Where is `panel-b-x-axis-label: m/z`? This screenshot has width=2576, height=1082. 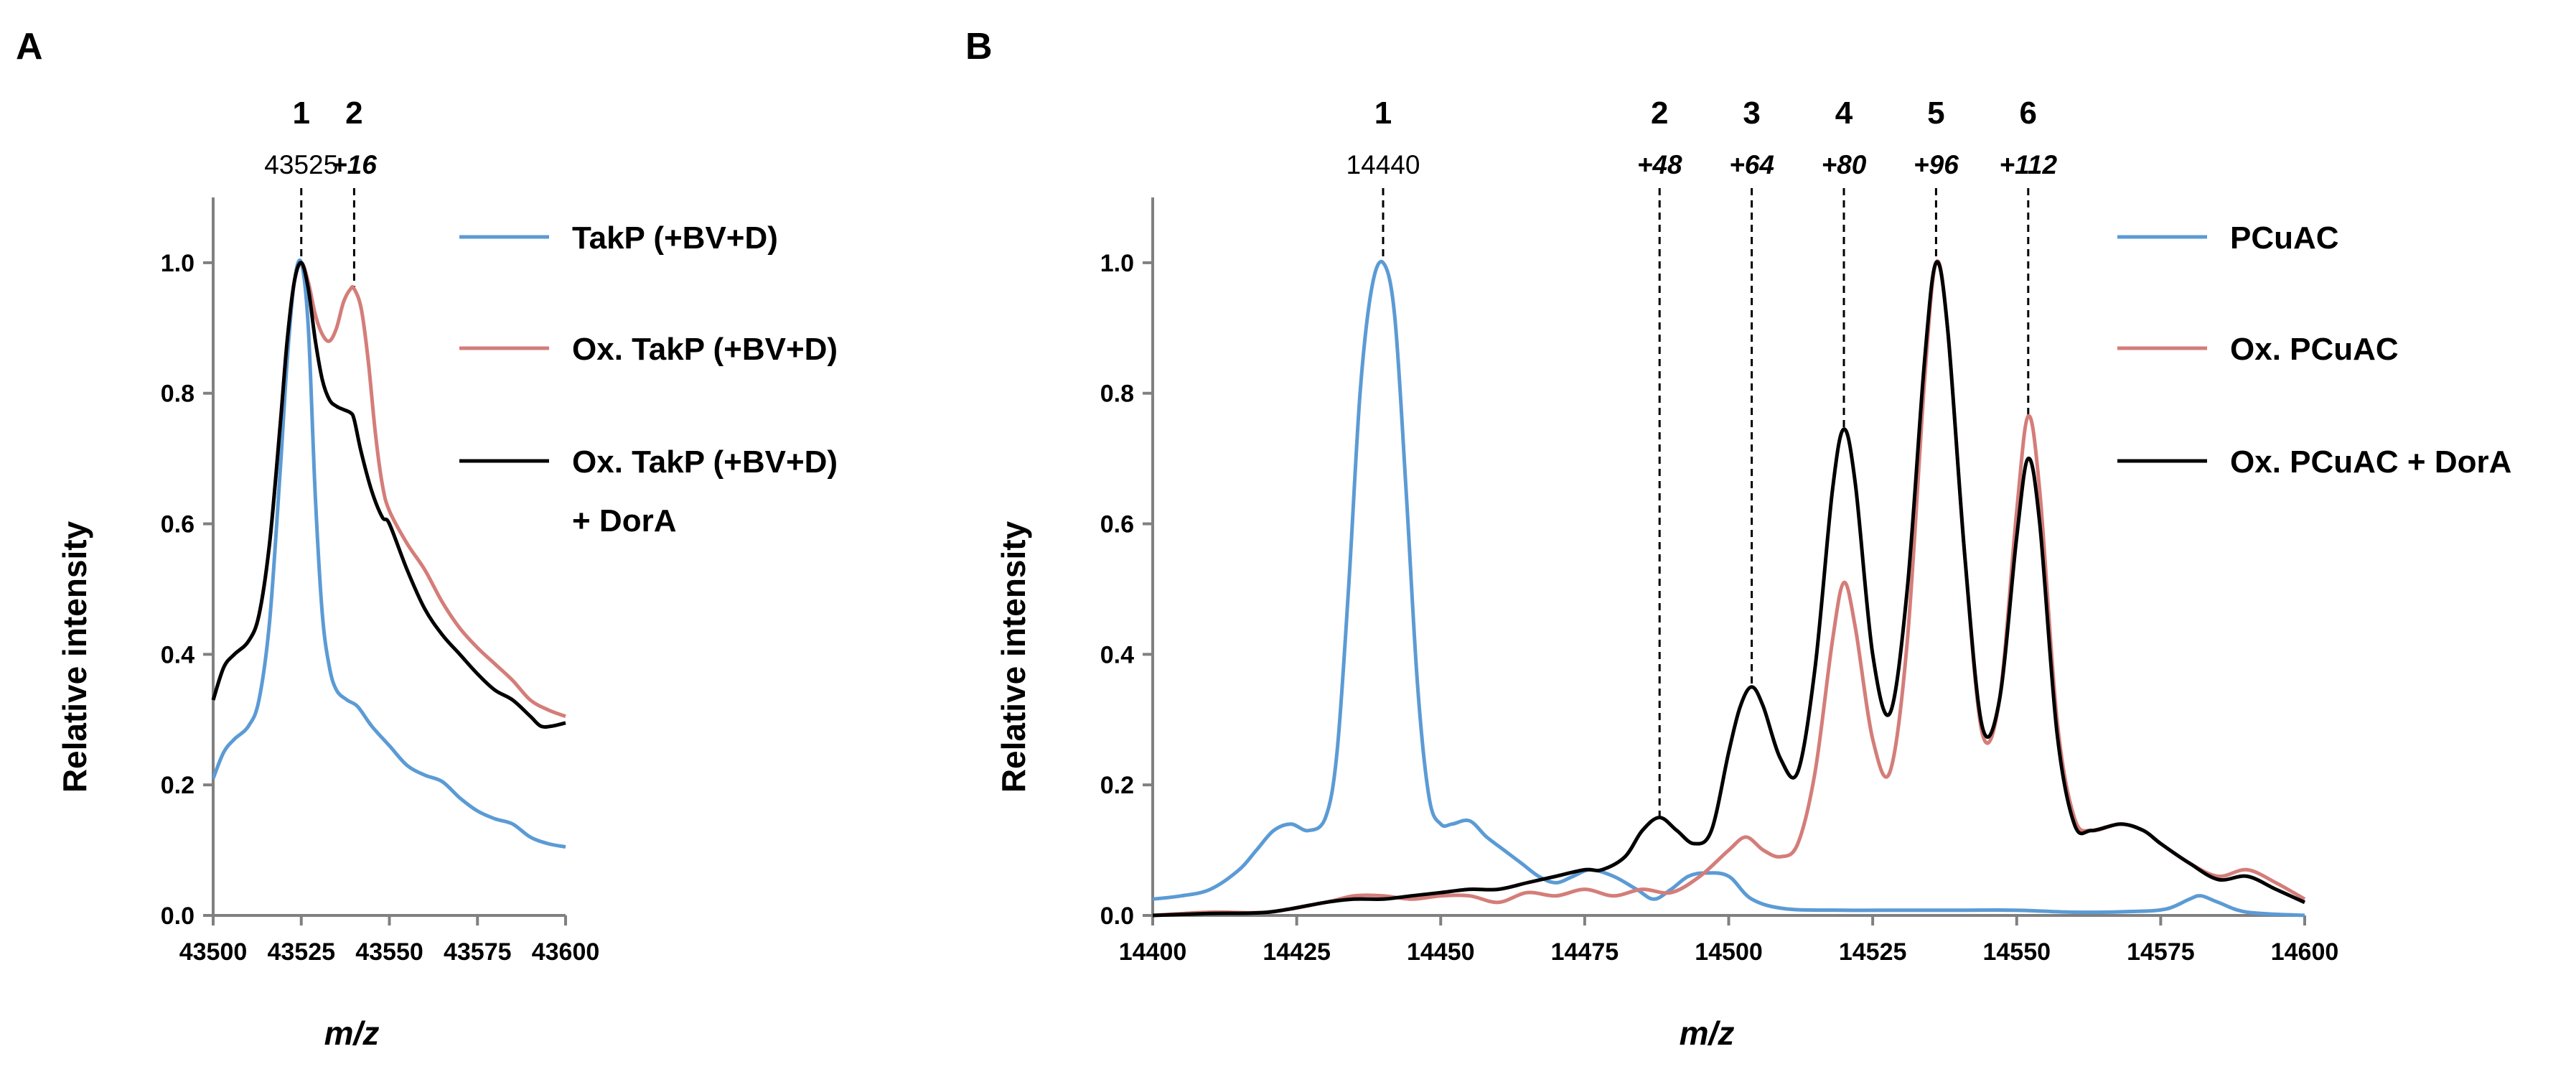 panel-b-x-axis-label: m/z is located at coordinates (1708, 1033).